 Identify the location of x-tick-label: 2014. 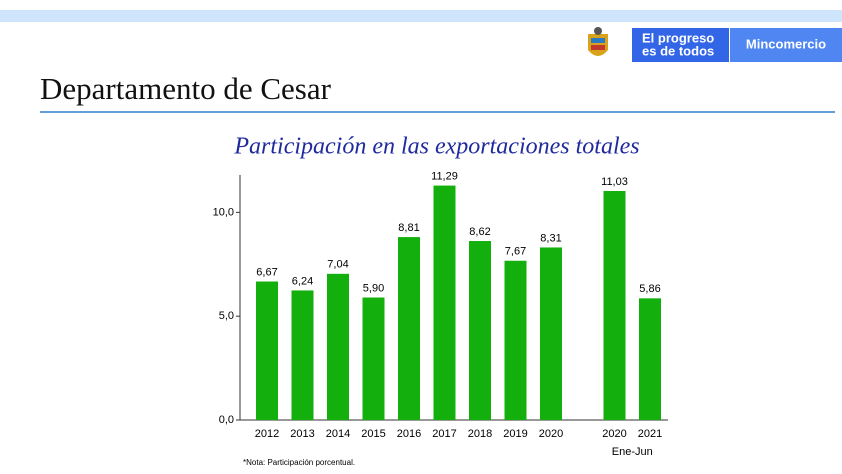
(338, 434).